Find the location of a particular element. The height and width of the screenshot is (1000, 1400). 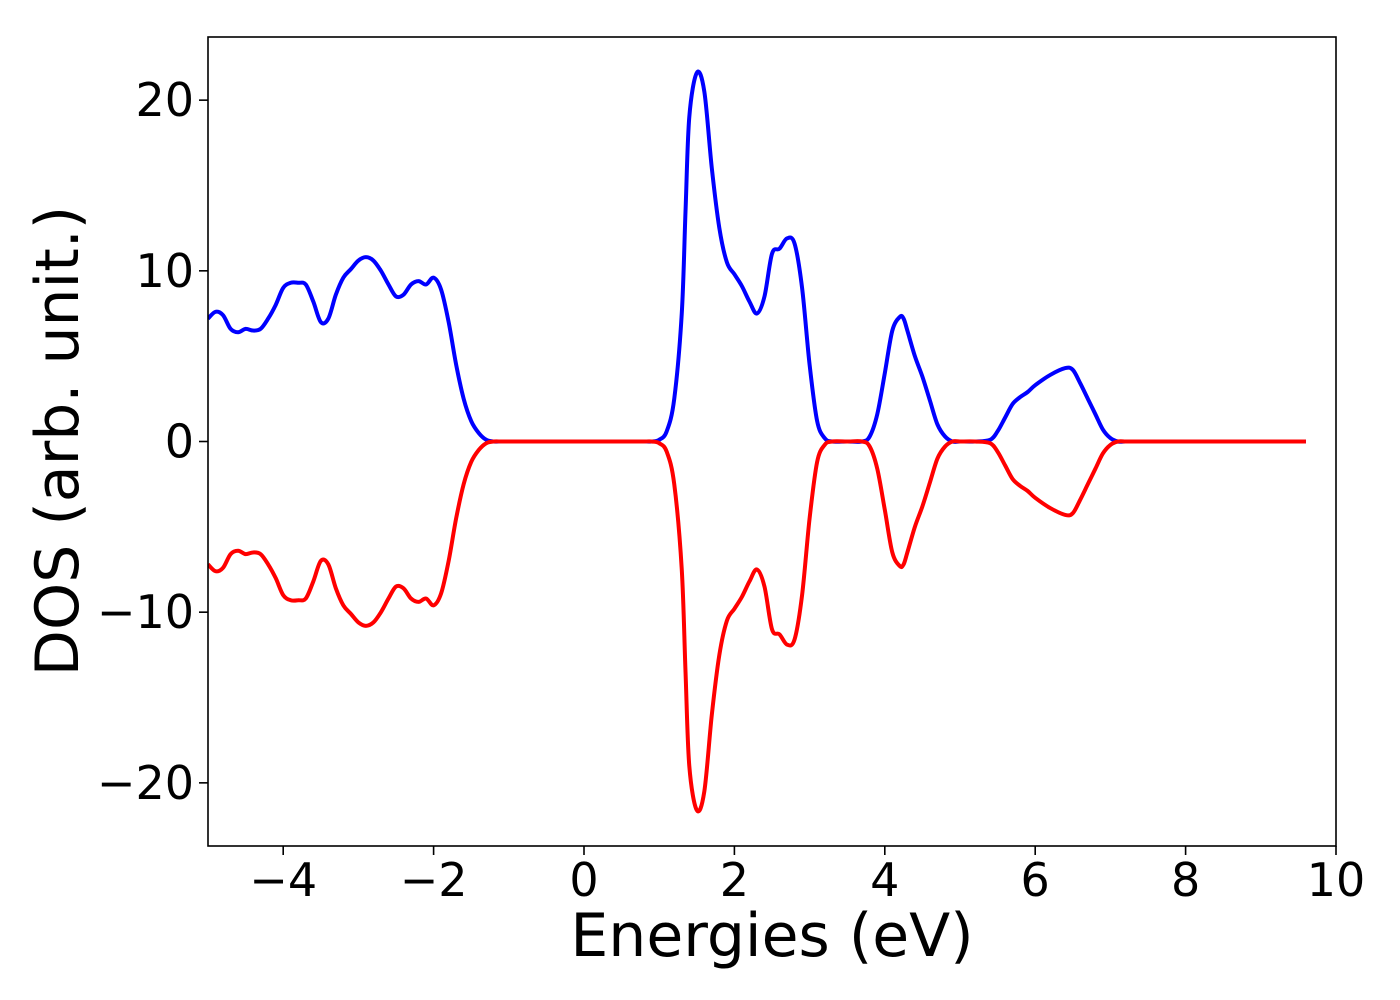

x-tick-label: 2 is located at coordinates (734, 880).